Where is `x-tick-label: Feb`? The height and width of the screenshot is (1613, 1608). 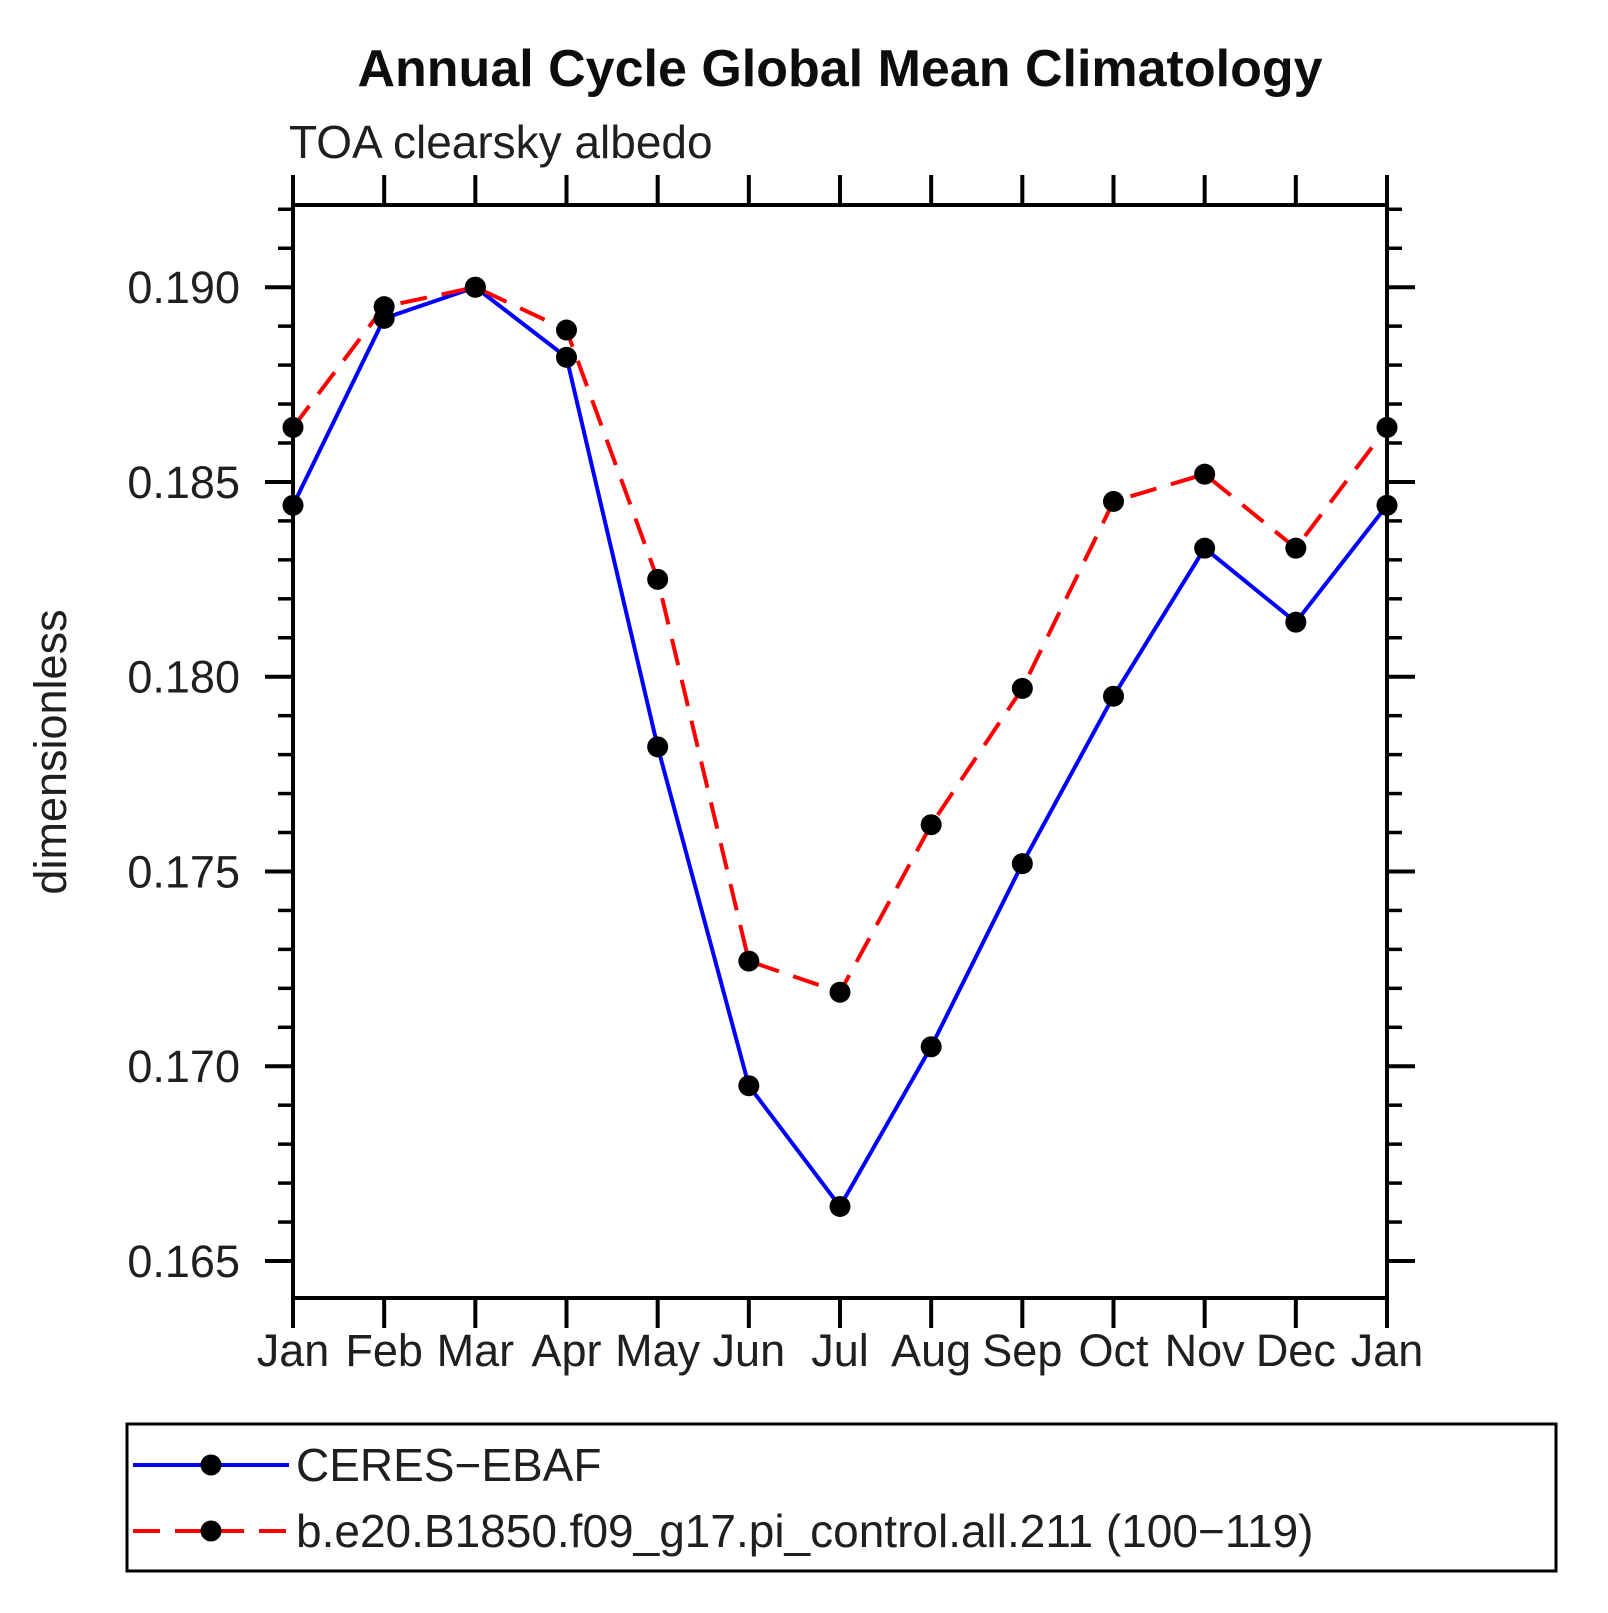 x-tick-label: Feb is located at coordinates (384, 1350).